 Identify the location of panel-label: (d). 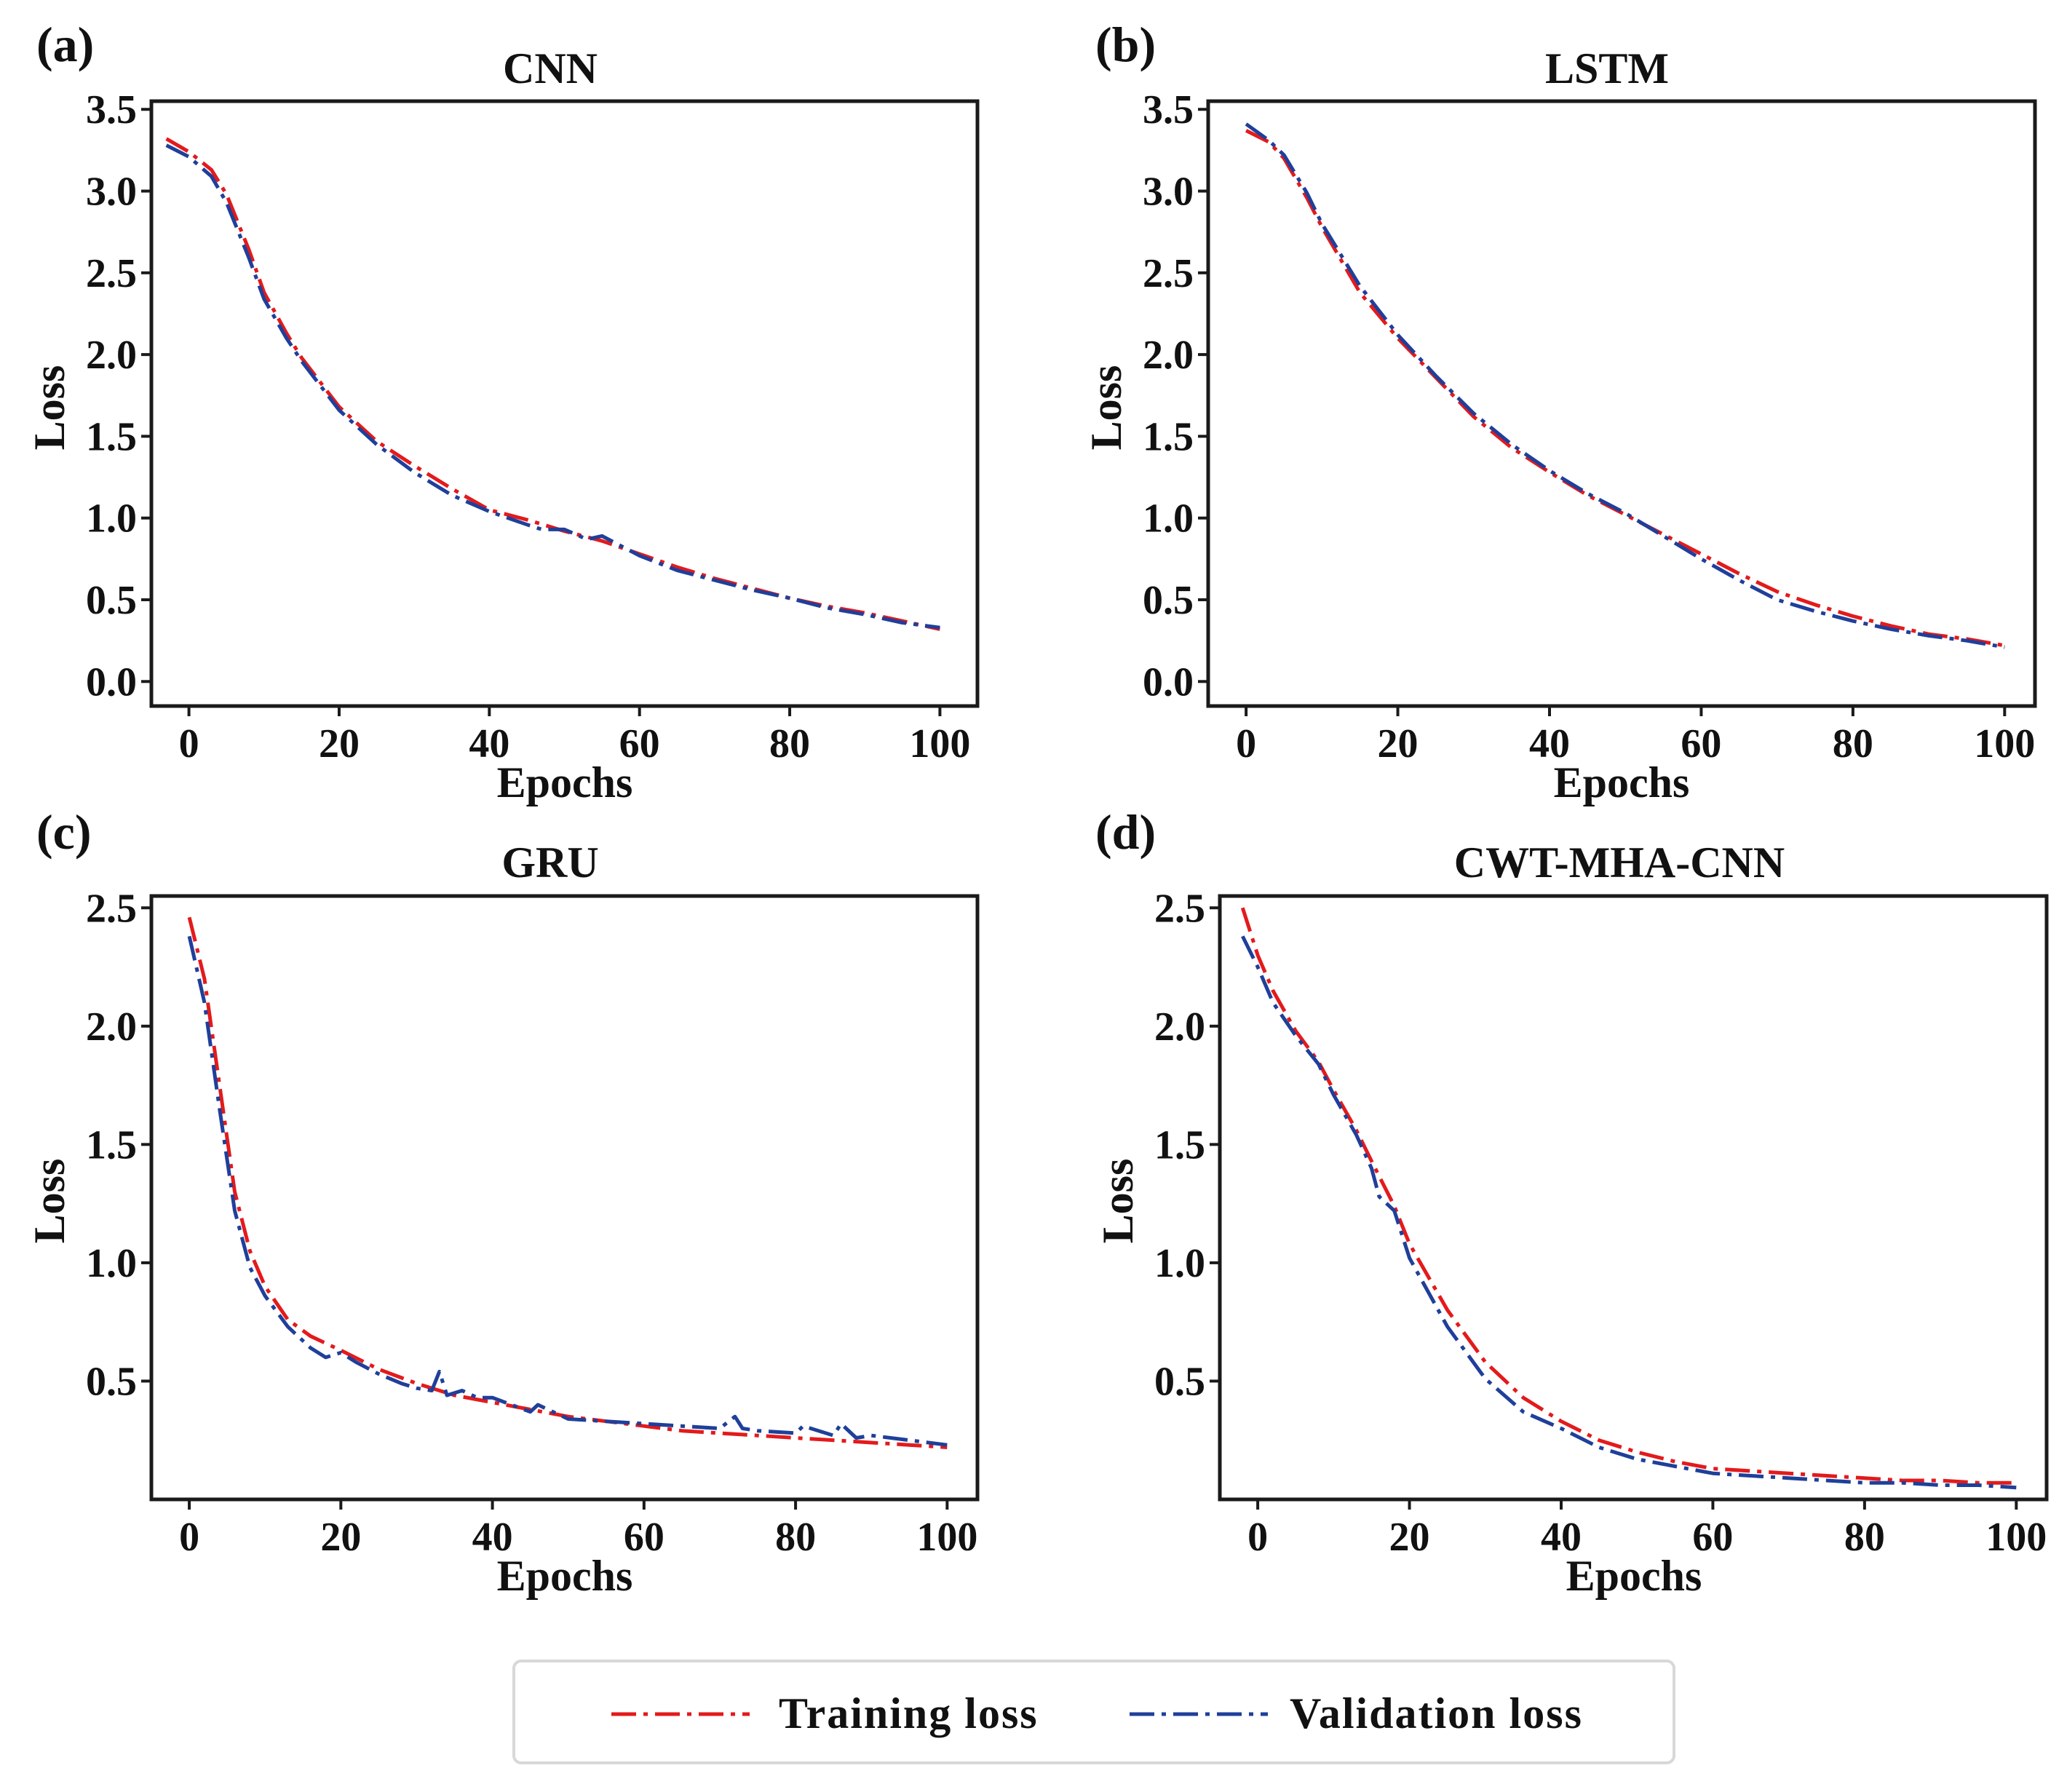
(1125, 832).